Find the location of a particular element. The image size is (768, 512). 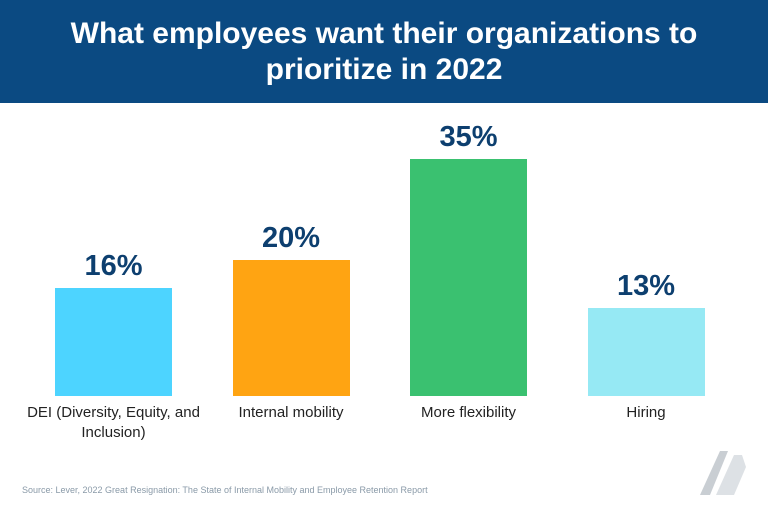

category-label: Internal mobility is located at coordinates (291, 412).